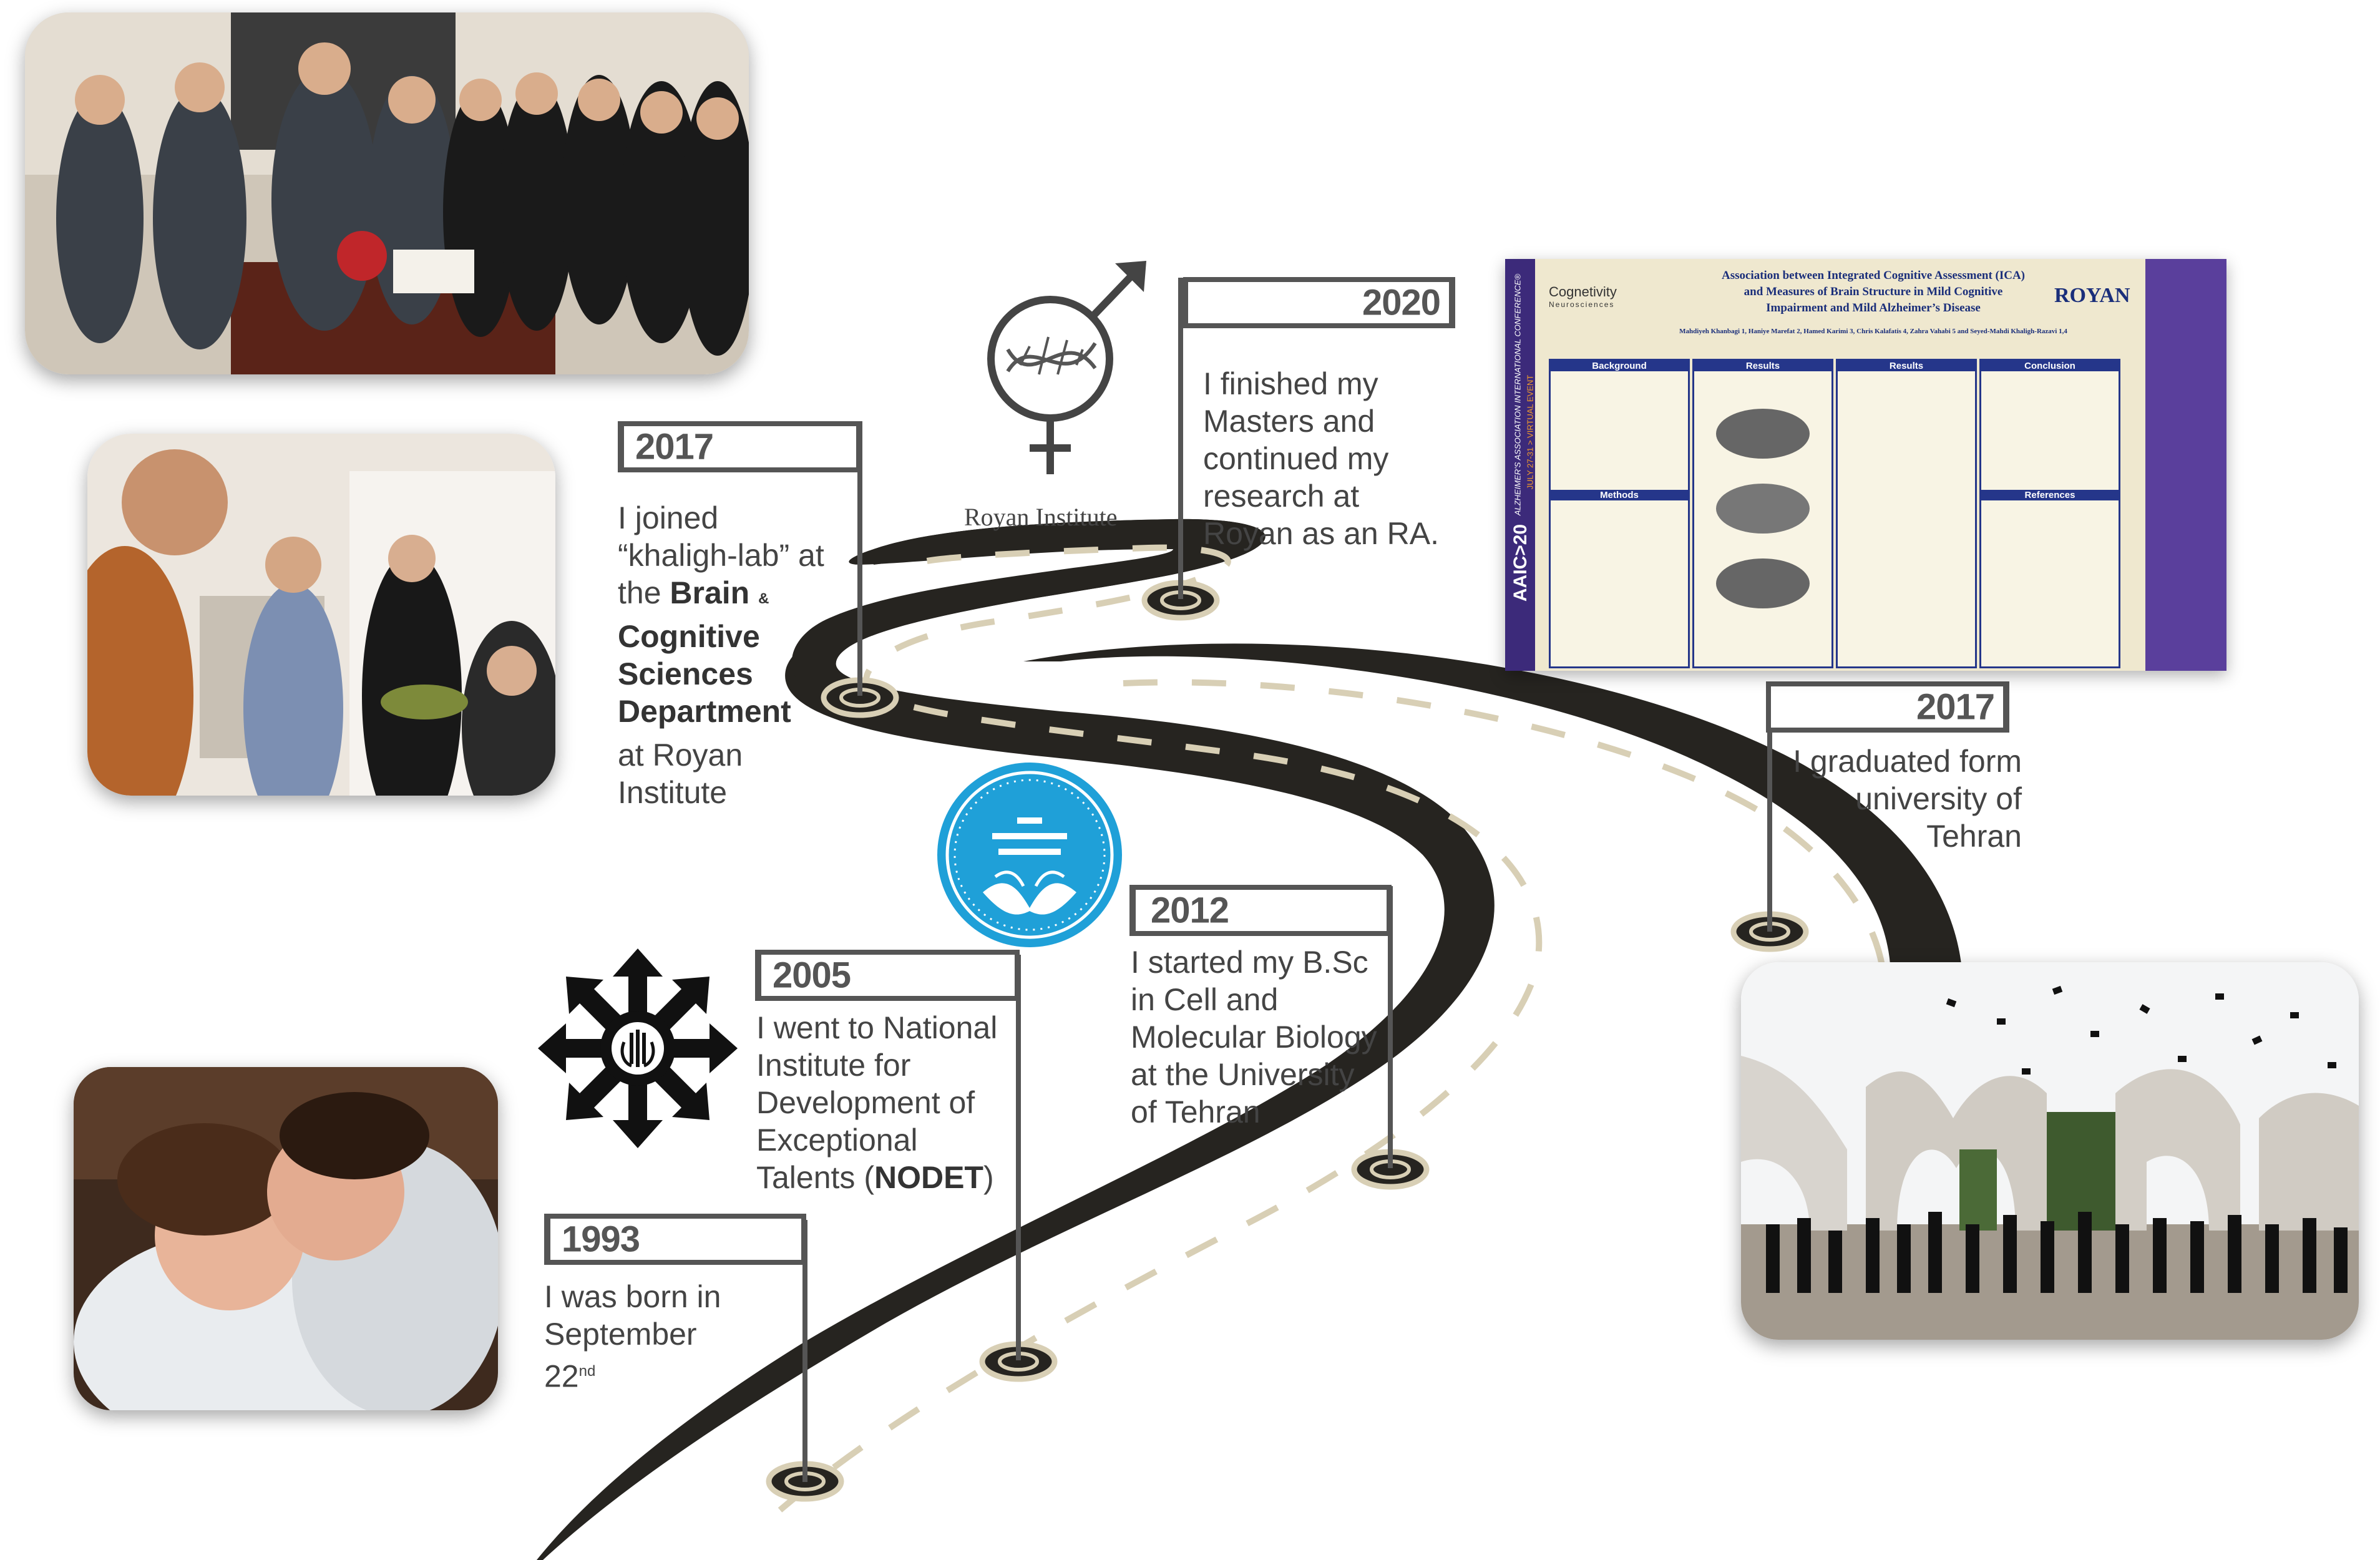  Describe the element at coordinates (837, 1140) in the screenshot. I see `text-line: Exceptional` at that location.